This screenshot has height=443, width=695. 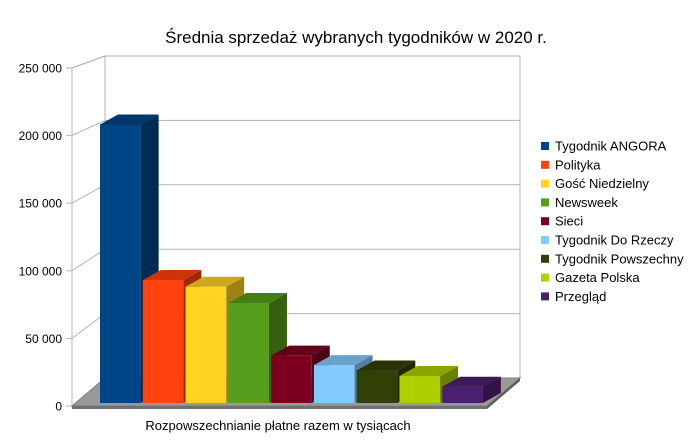 I want to click on legend-item: Tygodnik Powszechny, so click(x=612, y=258).